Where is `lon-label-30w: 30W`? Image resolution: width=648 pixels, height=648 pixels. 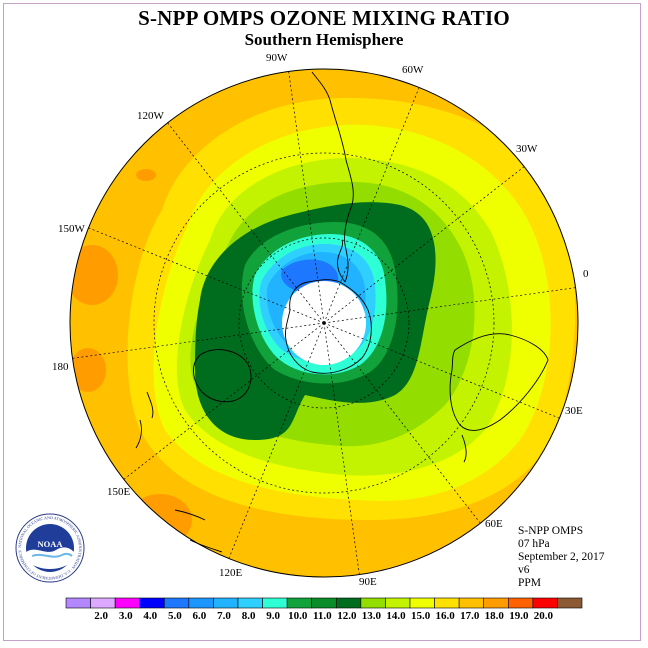 lon-label-30w: 30W is located at coordinates (527, 149).